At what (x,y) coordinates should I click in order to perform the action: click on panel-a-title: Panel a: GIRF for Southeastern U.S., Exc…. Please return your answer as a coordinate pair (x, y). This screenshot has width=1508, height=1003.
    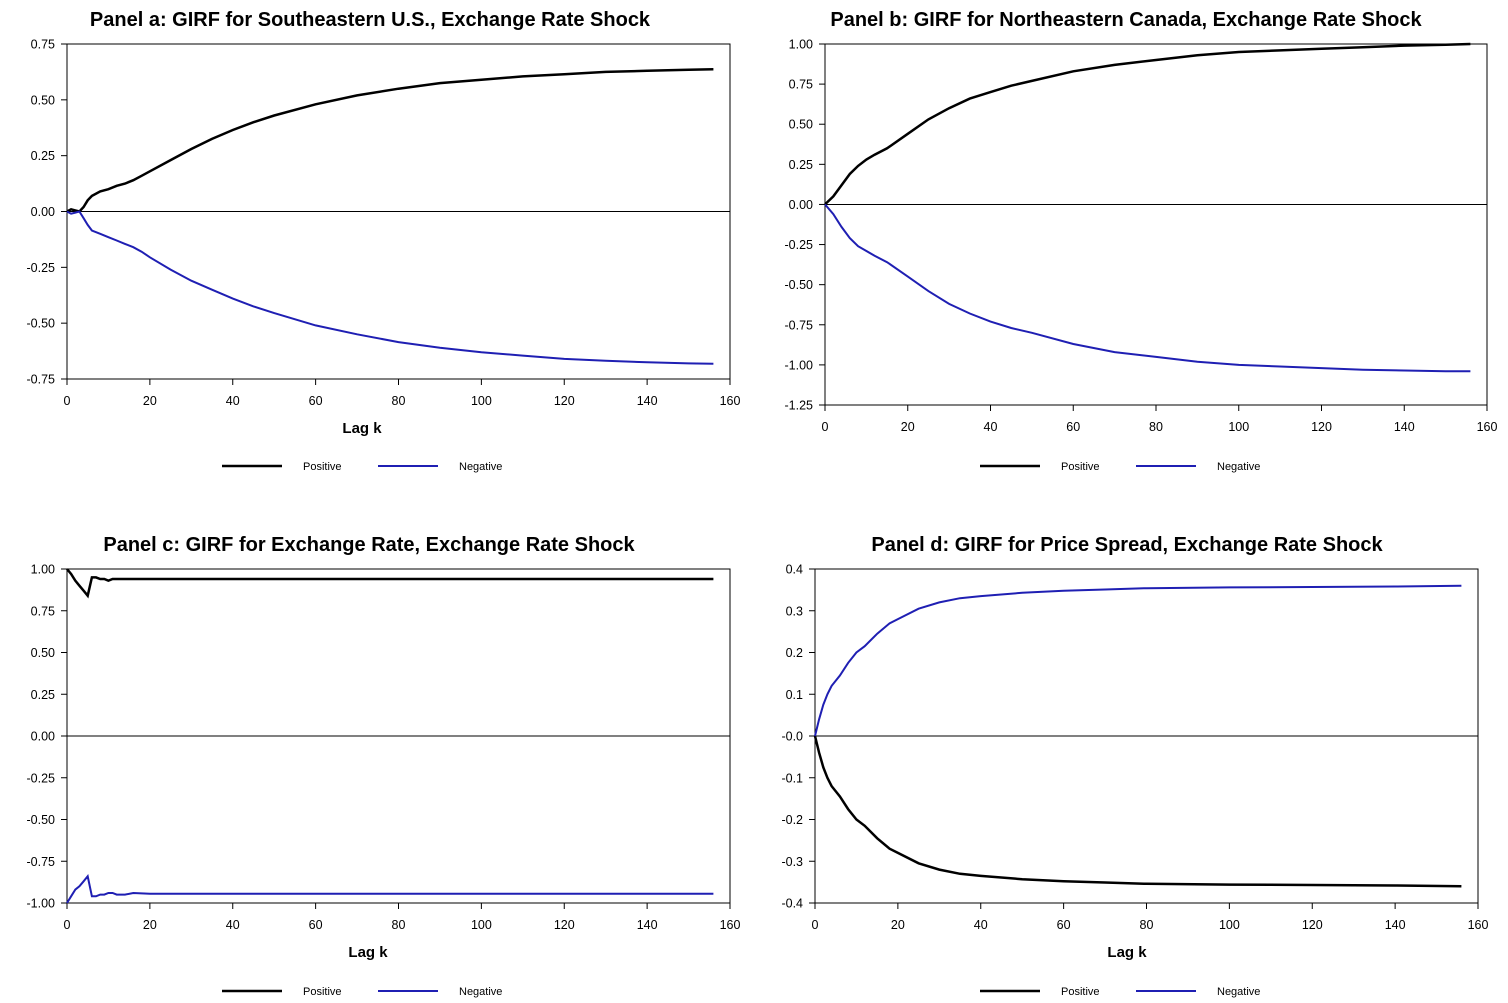
    Looking at the image, I should click on (370, 20).